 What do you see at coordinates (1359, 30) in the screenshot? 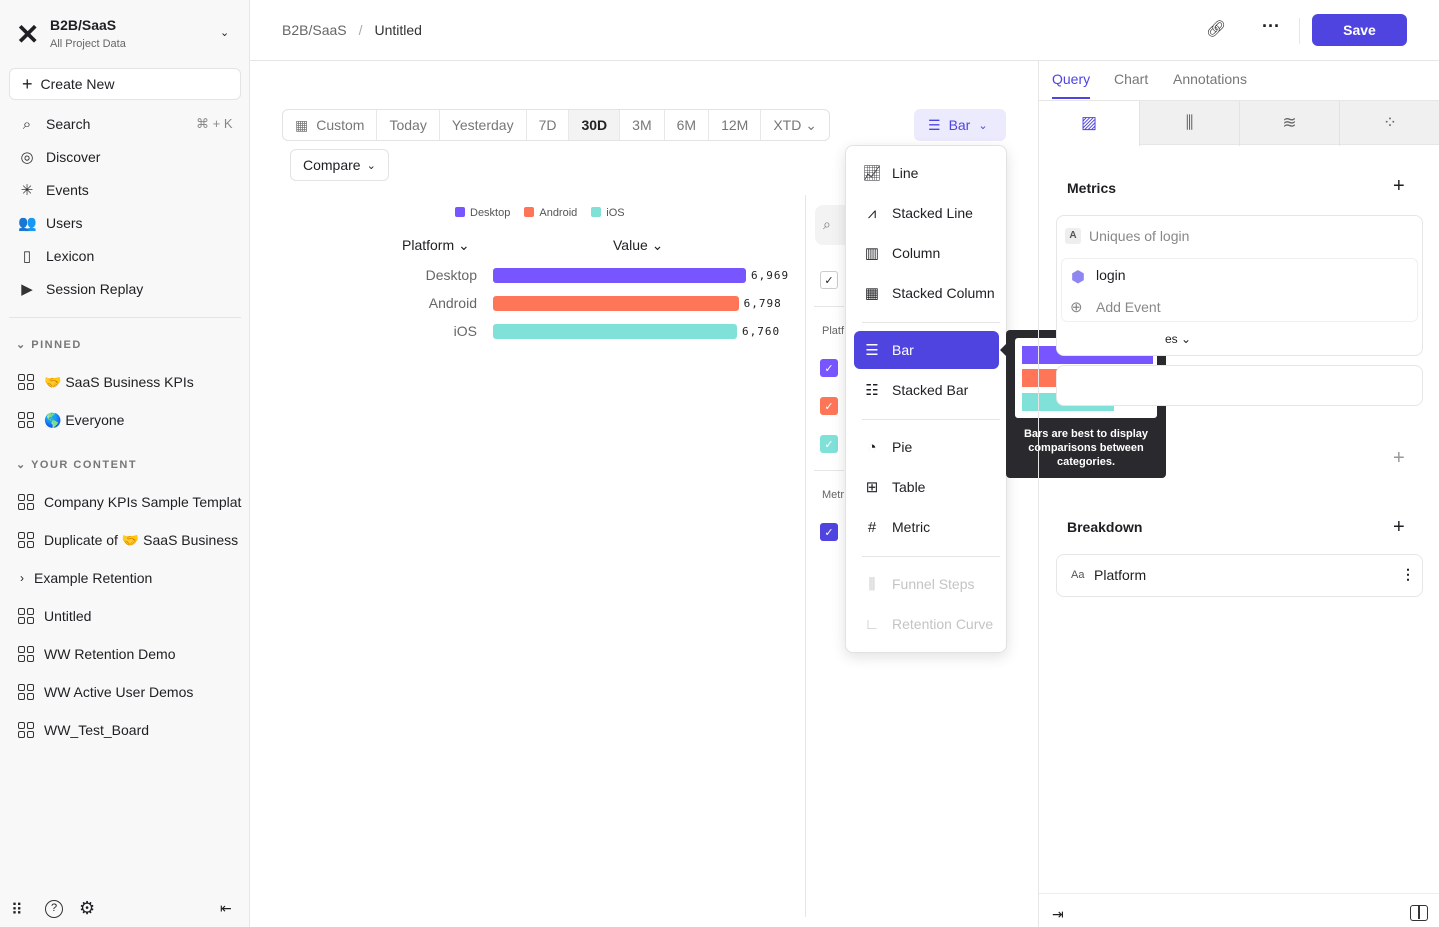
I see `save-button: Save` at bounding box center [1359, 30].